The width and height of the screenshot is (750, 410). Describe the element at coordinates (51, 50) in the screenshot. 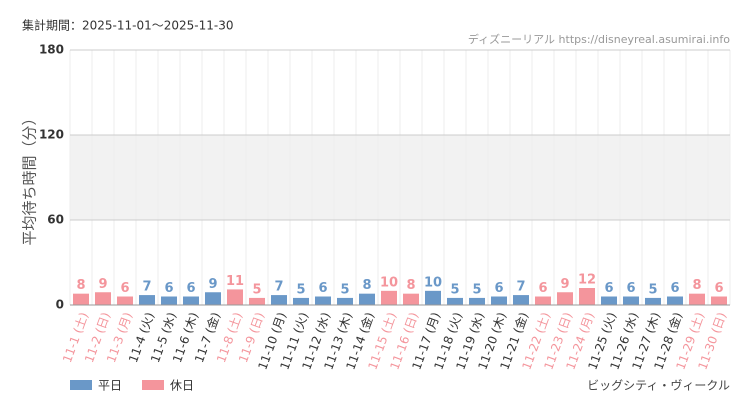

I see `y-tick-label: 180` at that location.